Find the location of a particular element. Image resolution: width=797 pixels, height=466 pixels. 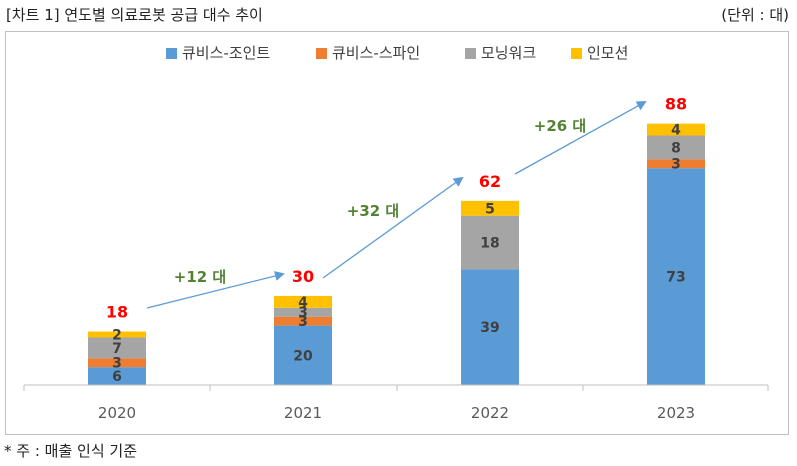

legend-label-2: 모닝워크 is located at coordinates (508, 53).